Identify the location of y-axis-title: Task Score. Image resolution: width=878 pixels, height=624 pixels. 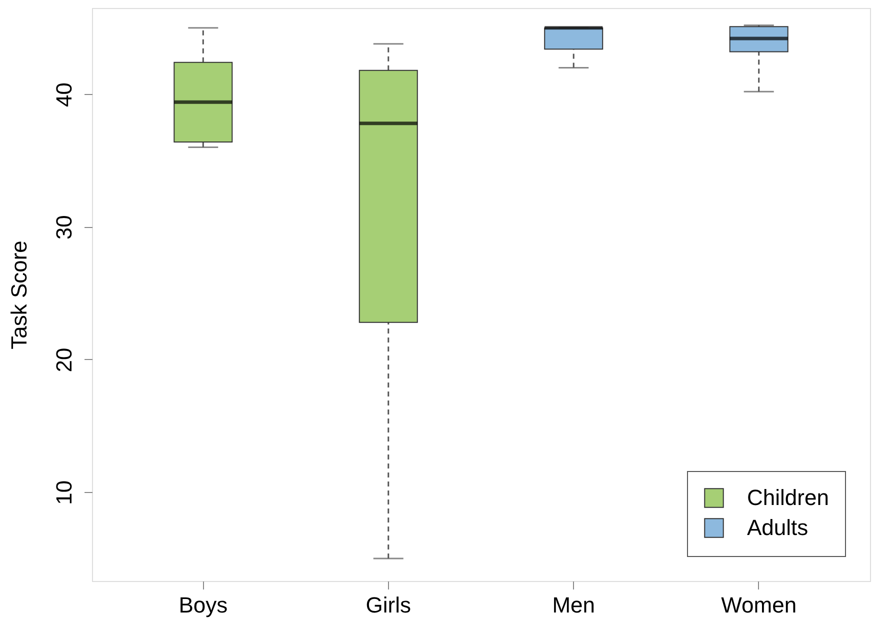
(19, 295).